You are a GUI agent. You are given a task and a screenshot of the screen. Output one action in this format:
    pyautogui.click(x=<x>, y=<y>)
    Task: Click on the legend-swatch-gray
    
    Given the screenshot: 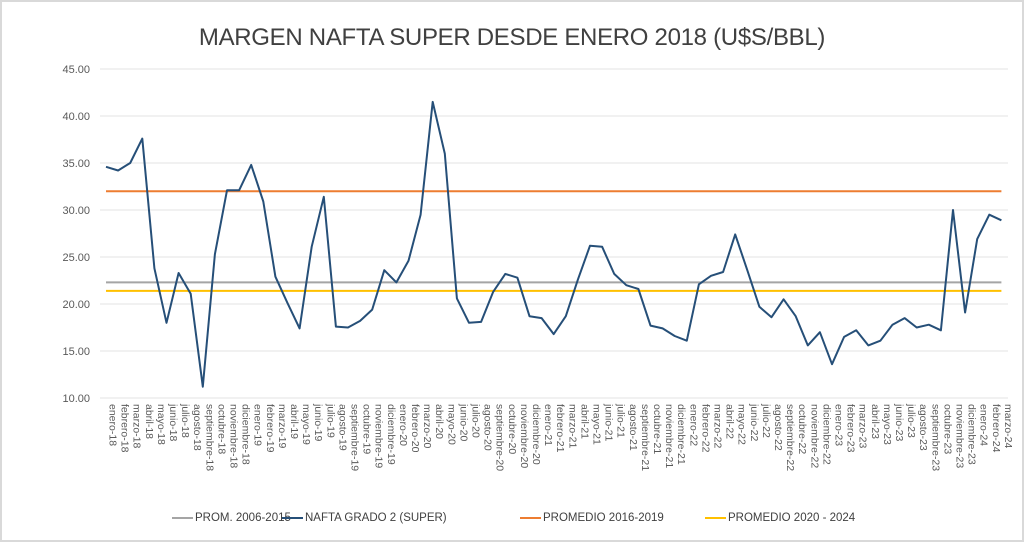 What is the action you would take?
    pyautogui.click(x=182, y=518)
    